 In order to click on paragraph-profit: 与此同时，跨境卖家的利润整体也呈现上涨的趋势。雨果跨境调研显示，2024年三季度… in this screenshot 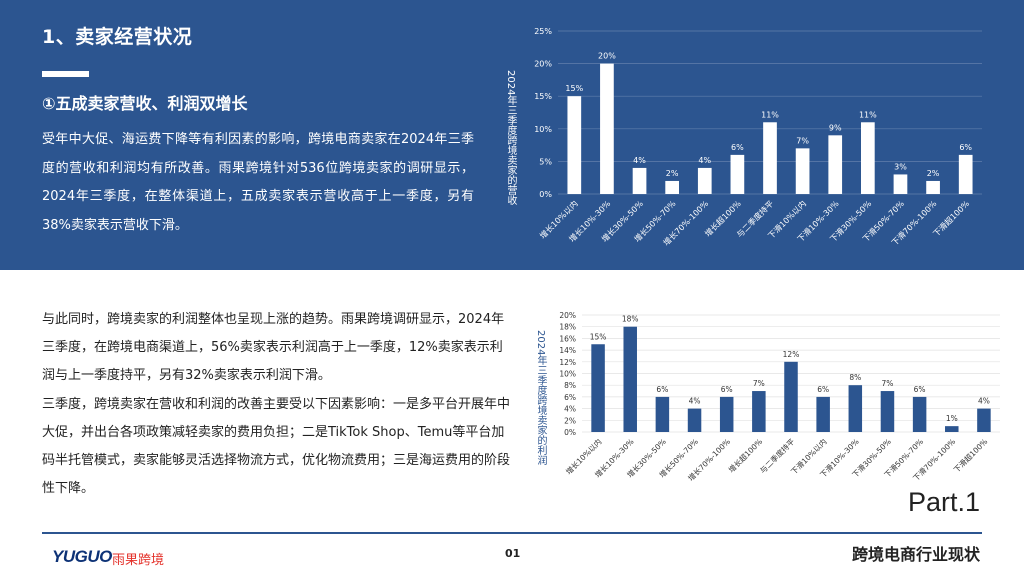, I will do `click(273, 348)`.